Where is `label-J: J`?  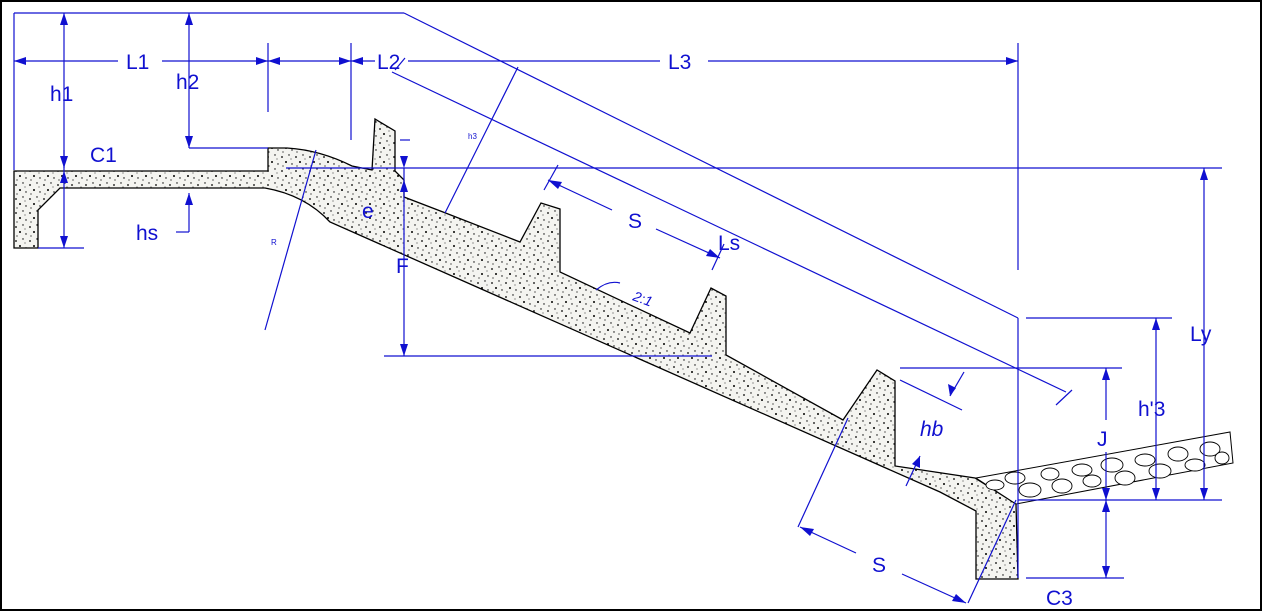 label-J: J is located at coordinates (1102, 439).